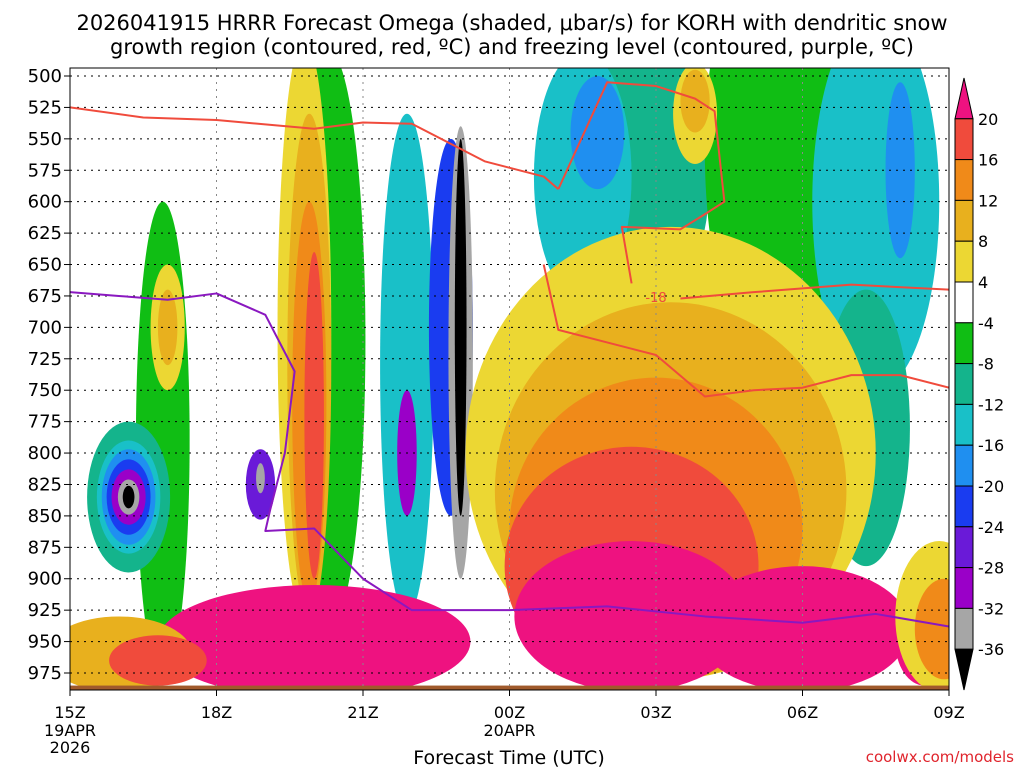  Describe the element at coordinates (655, 298) in the screenshot. I see `dendritic-contour-label: -18` at that location.